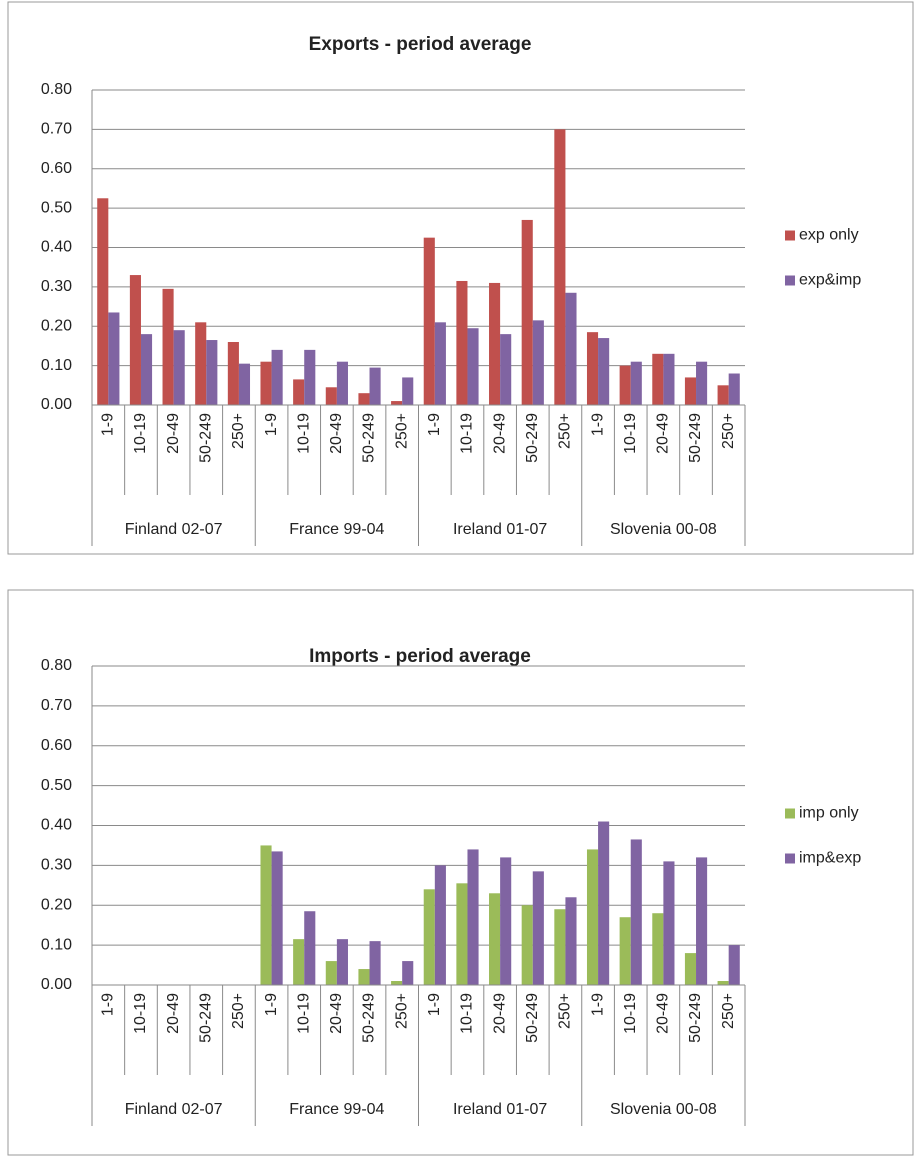  What do you see at coordinates (663, 529) in the screenshot?
I see `group-label: Slovenia 00-08` at bounding box center [663, 529].